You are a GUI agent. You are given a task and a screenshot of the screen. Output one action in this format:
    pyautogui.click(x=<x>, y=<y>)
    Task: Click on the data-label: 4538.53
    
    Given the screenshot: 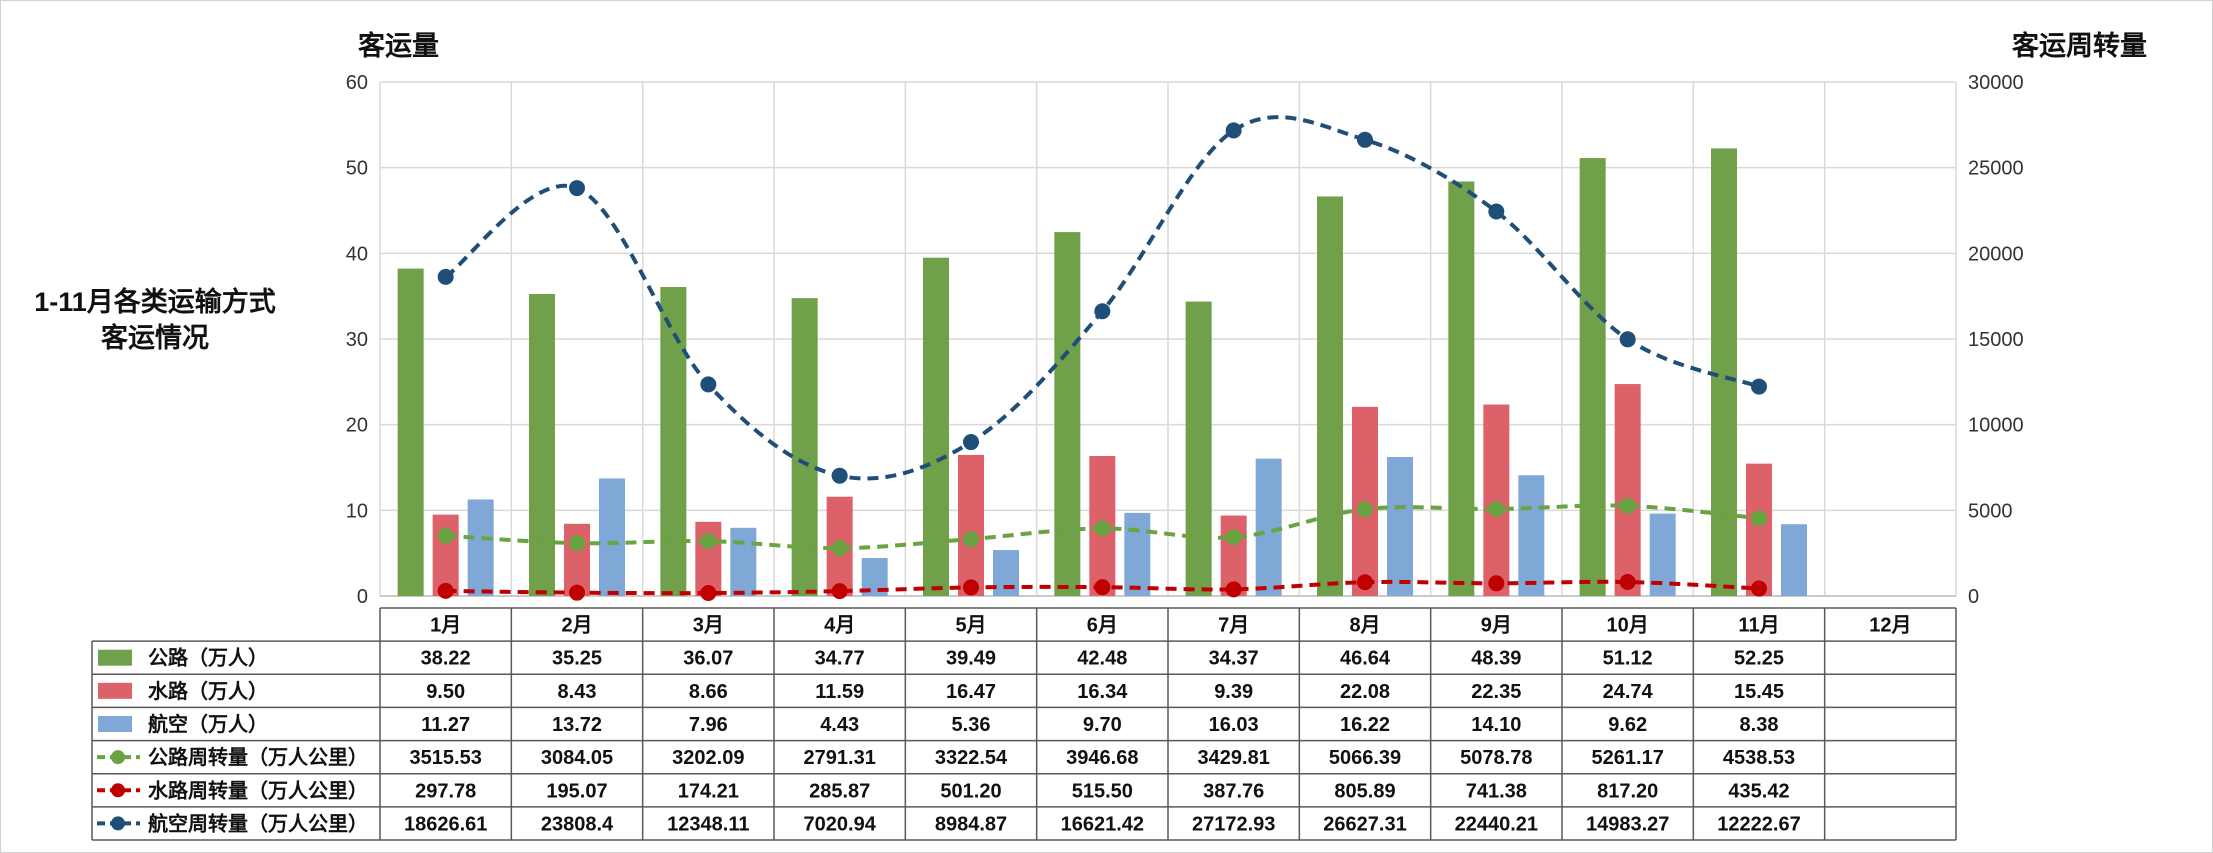 What is the action you would take?
    pyautogui.click(x=1759, y=758)
    